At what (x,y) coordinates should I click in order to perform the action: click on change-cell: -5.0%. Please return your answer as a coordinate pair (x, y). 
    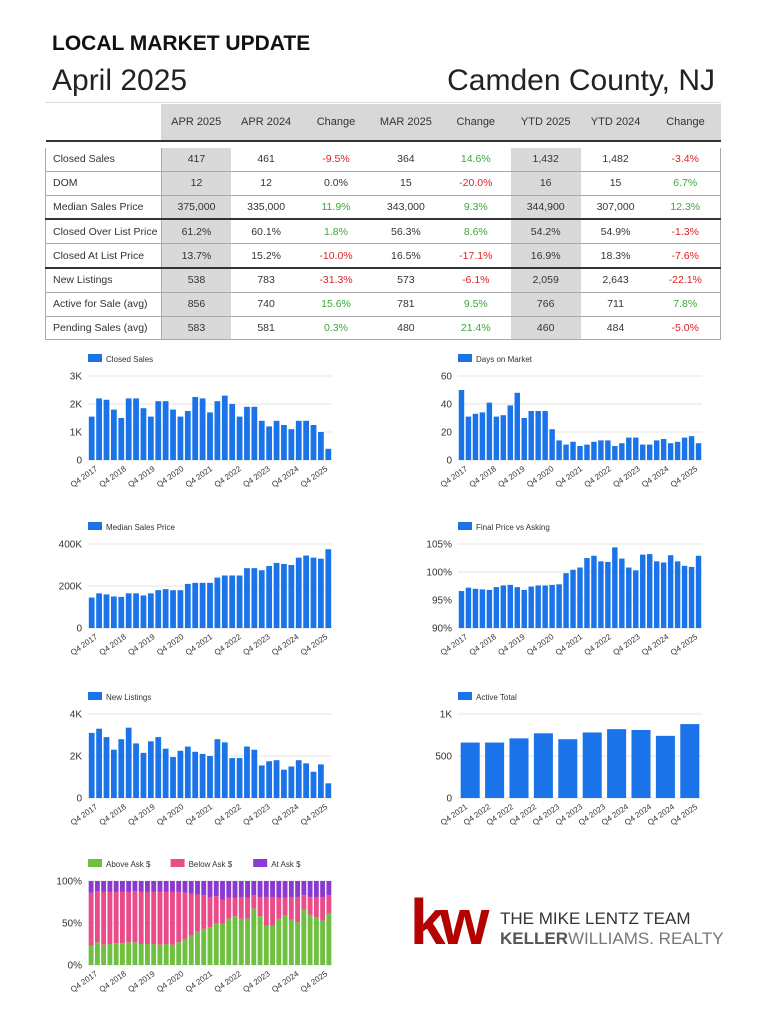
    Looking at the image, I should click on (685, 328).